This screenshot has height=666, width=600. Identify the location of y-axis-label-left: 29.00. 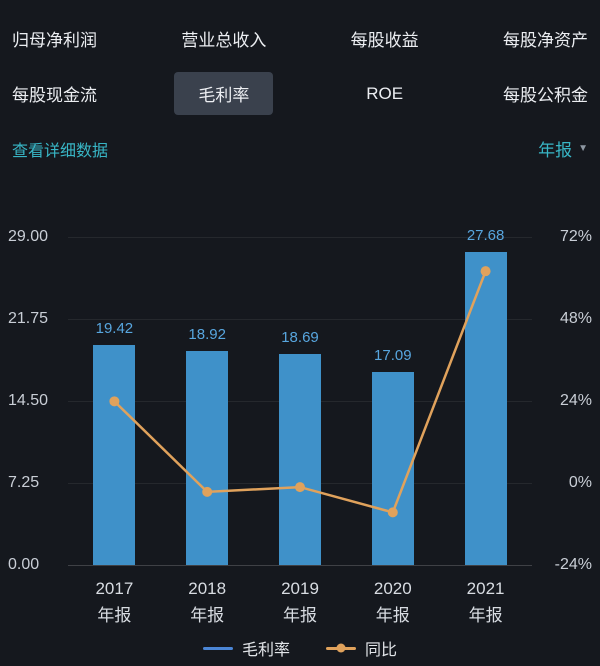
(28, 236).